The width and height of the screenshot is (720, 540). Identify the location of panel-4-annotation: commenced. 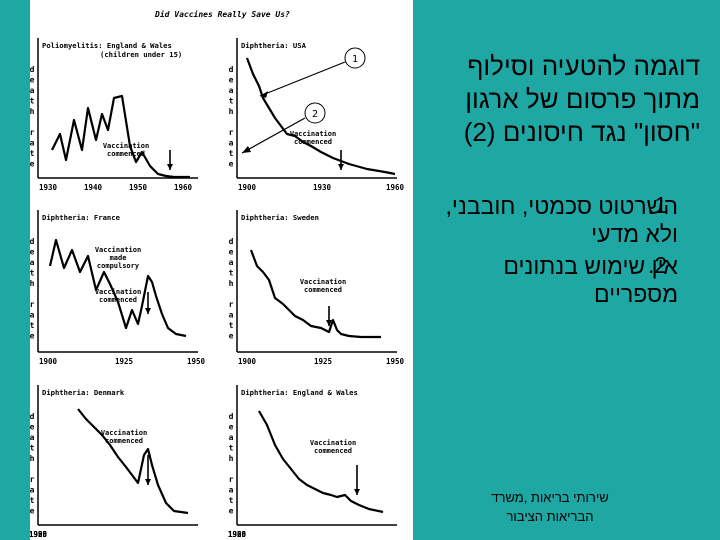
(323, 290).